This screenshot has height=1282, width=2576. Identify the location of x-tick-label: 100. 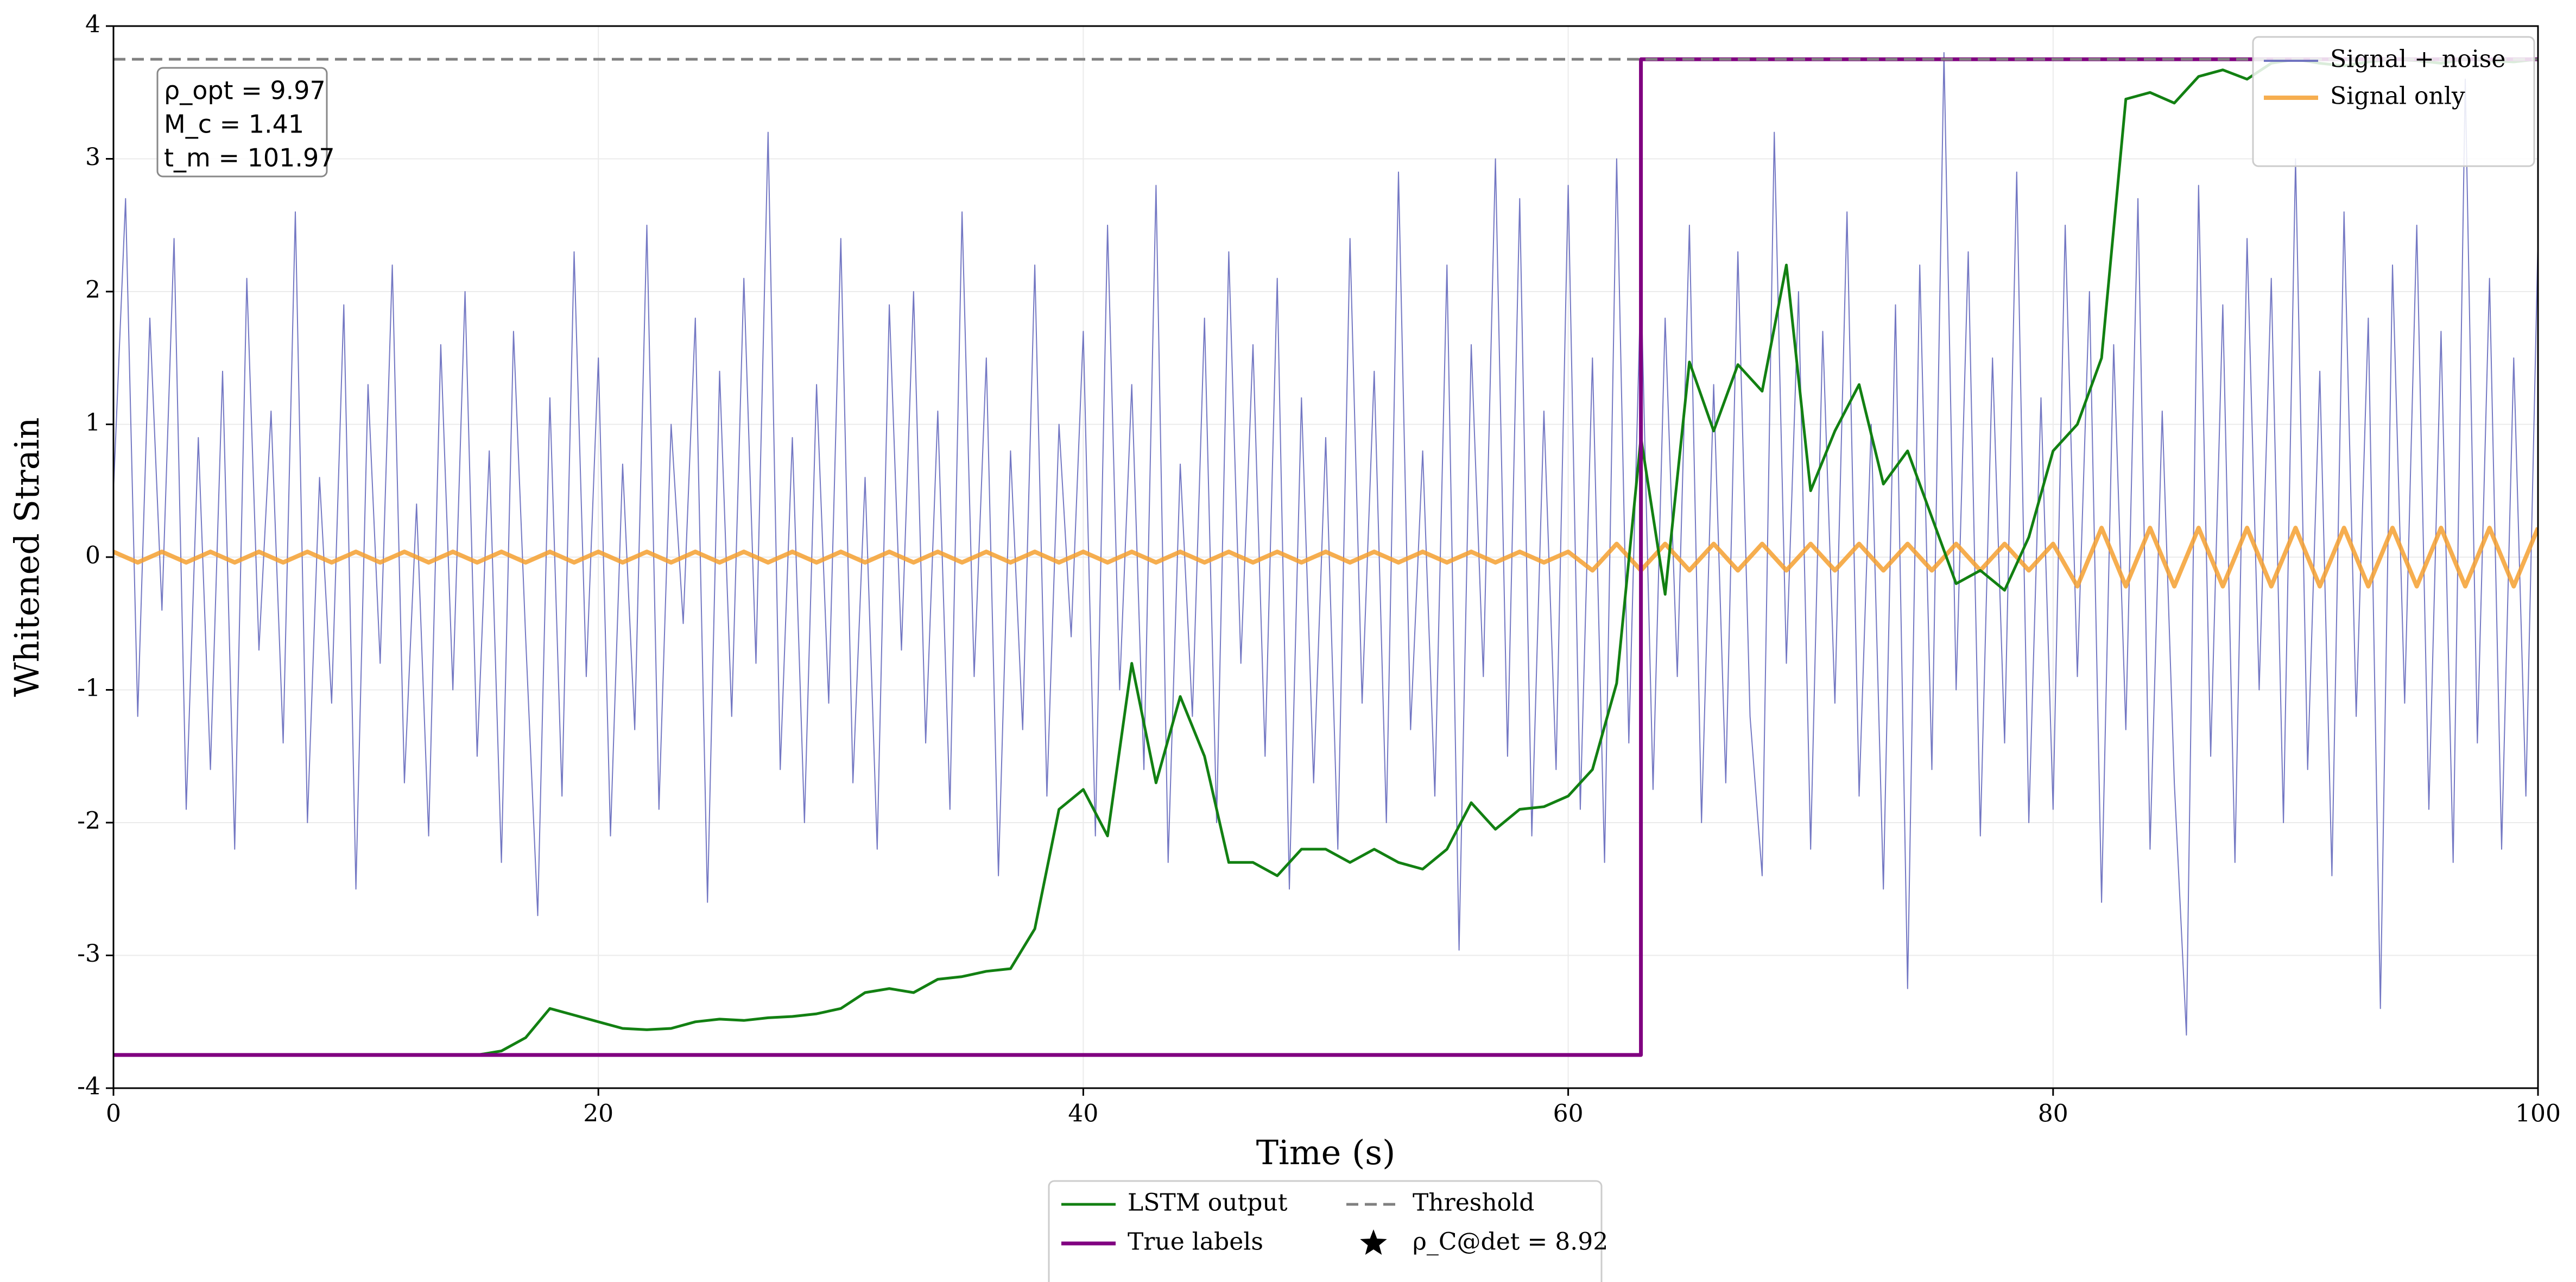
(2538, 1114).